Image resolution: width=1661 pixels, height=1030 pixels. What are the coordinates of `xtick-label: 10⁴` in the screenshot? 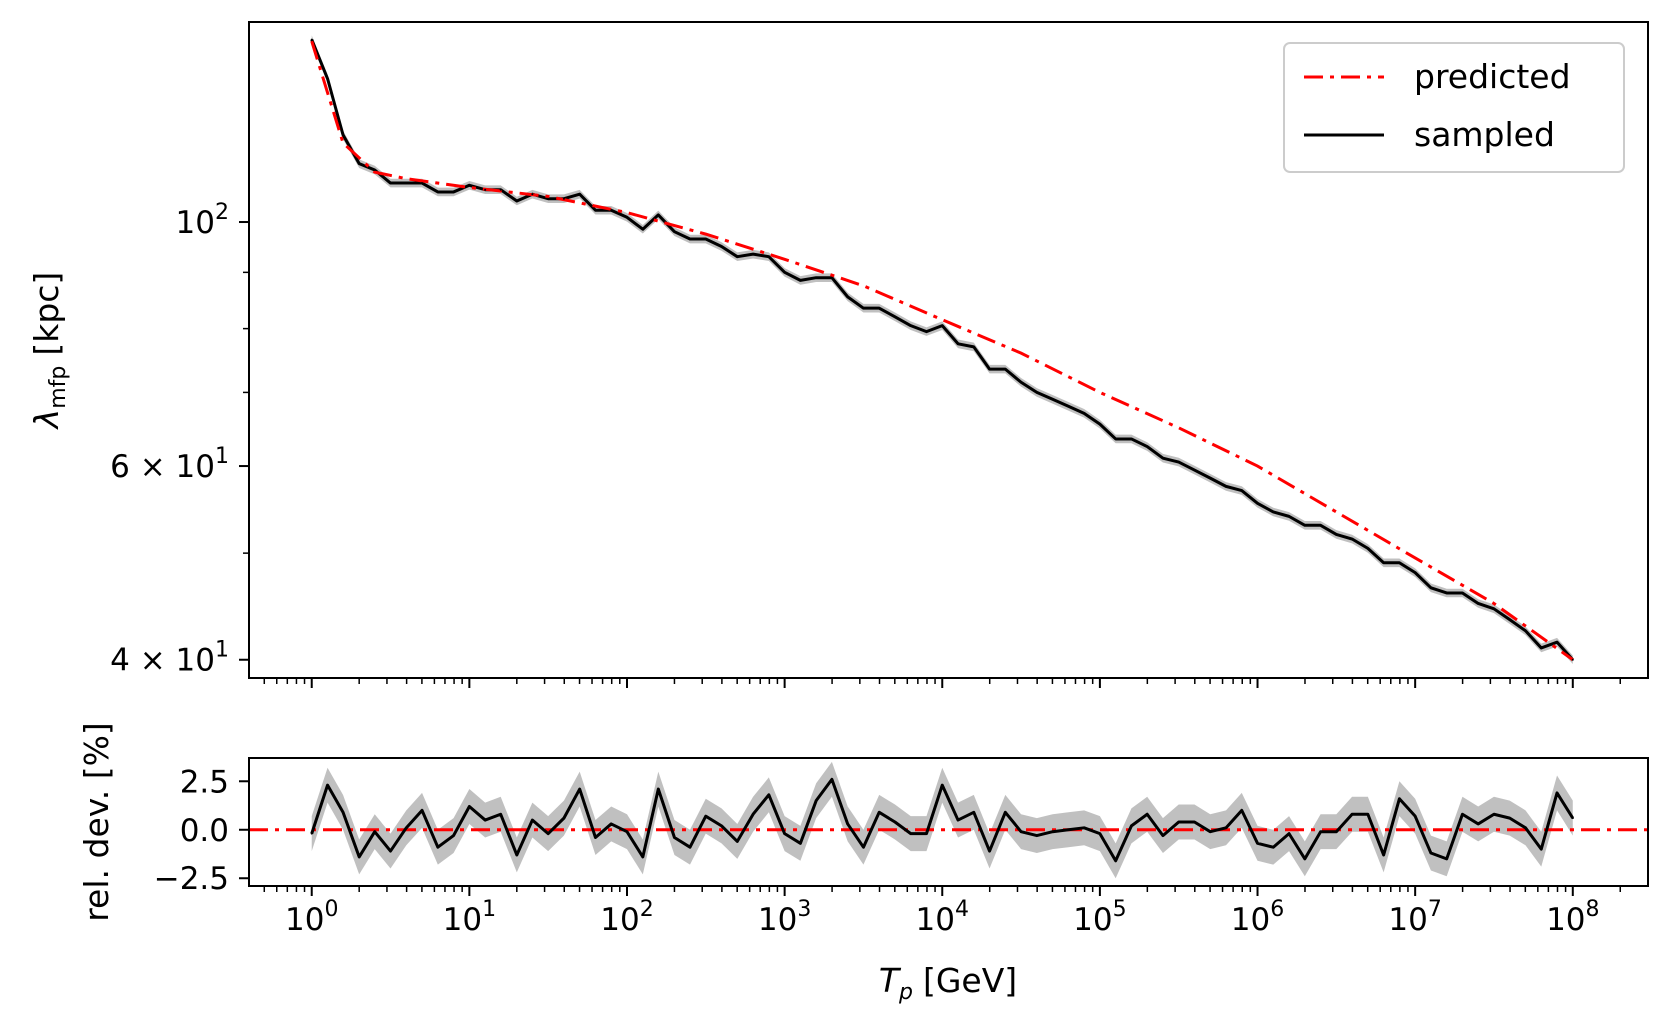 It's located at (942, 917).